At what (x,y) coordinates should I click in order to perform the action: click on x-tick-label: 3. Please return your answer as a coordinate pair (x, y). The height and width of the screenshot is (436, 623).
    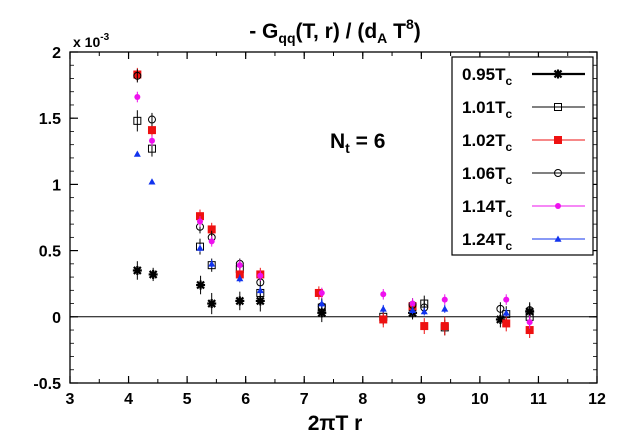
    Looking at the image, I should click on (70, 399).